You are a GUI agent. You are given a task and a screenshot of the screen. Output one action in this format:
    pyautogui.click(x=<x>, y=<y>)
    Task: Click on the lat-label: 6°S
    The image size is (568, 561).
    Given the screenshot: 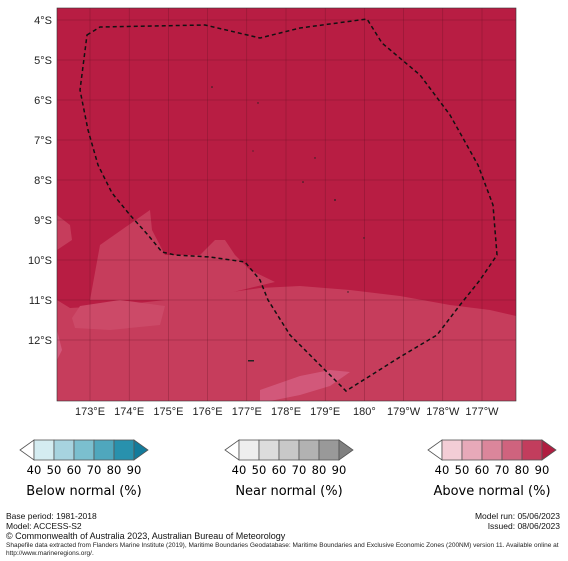 What is the action you would take?
    pyautogui.click(x=43, y=101)
    